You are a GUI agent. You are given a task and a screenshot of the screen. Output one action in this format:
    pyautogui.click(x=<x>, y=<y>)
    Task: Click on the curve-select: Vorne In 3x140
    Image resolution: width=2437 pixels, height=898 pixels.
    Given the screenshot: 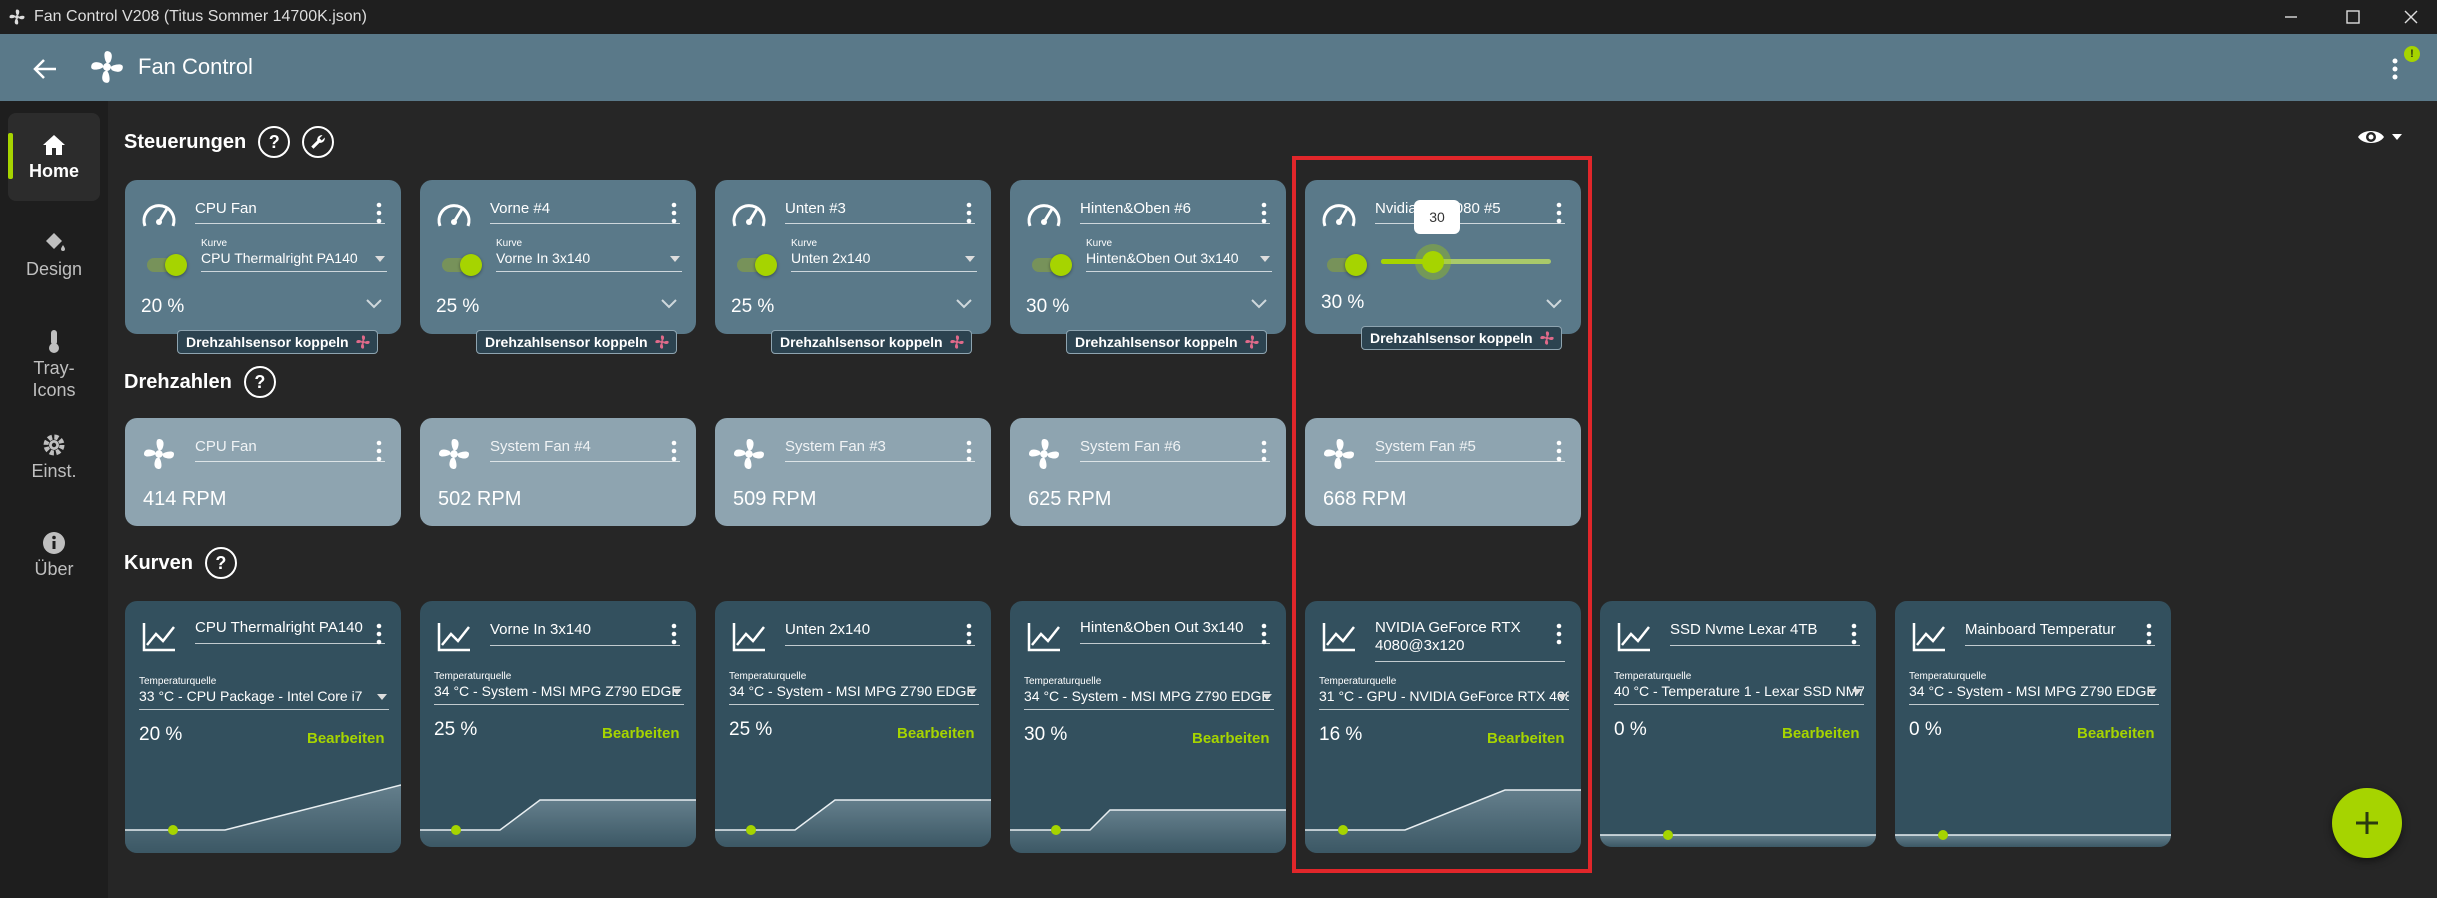 What is the action you would take?
    pyautogui.click(x=589, y=261)
    